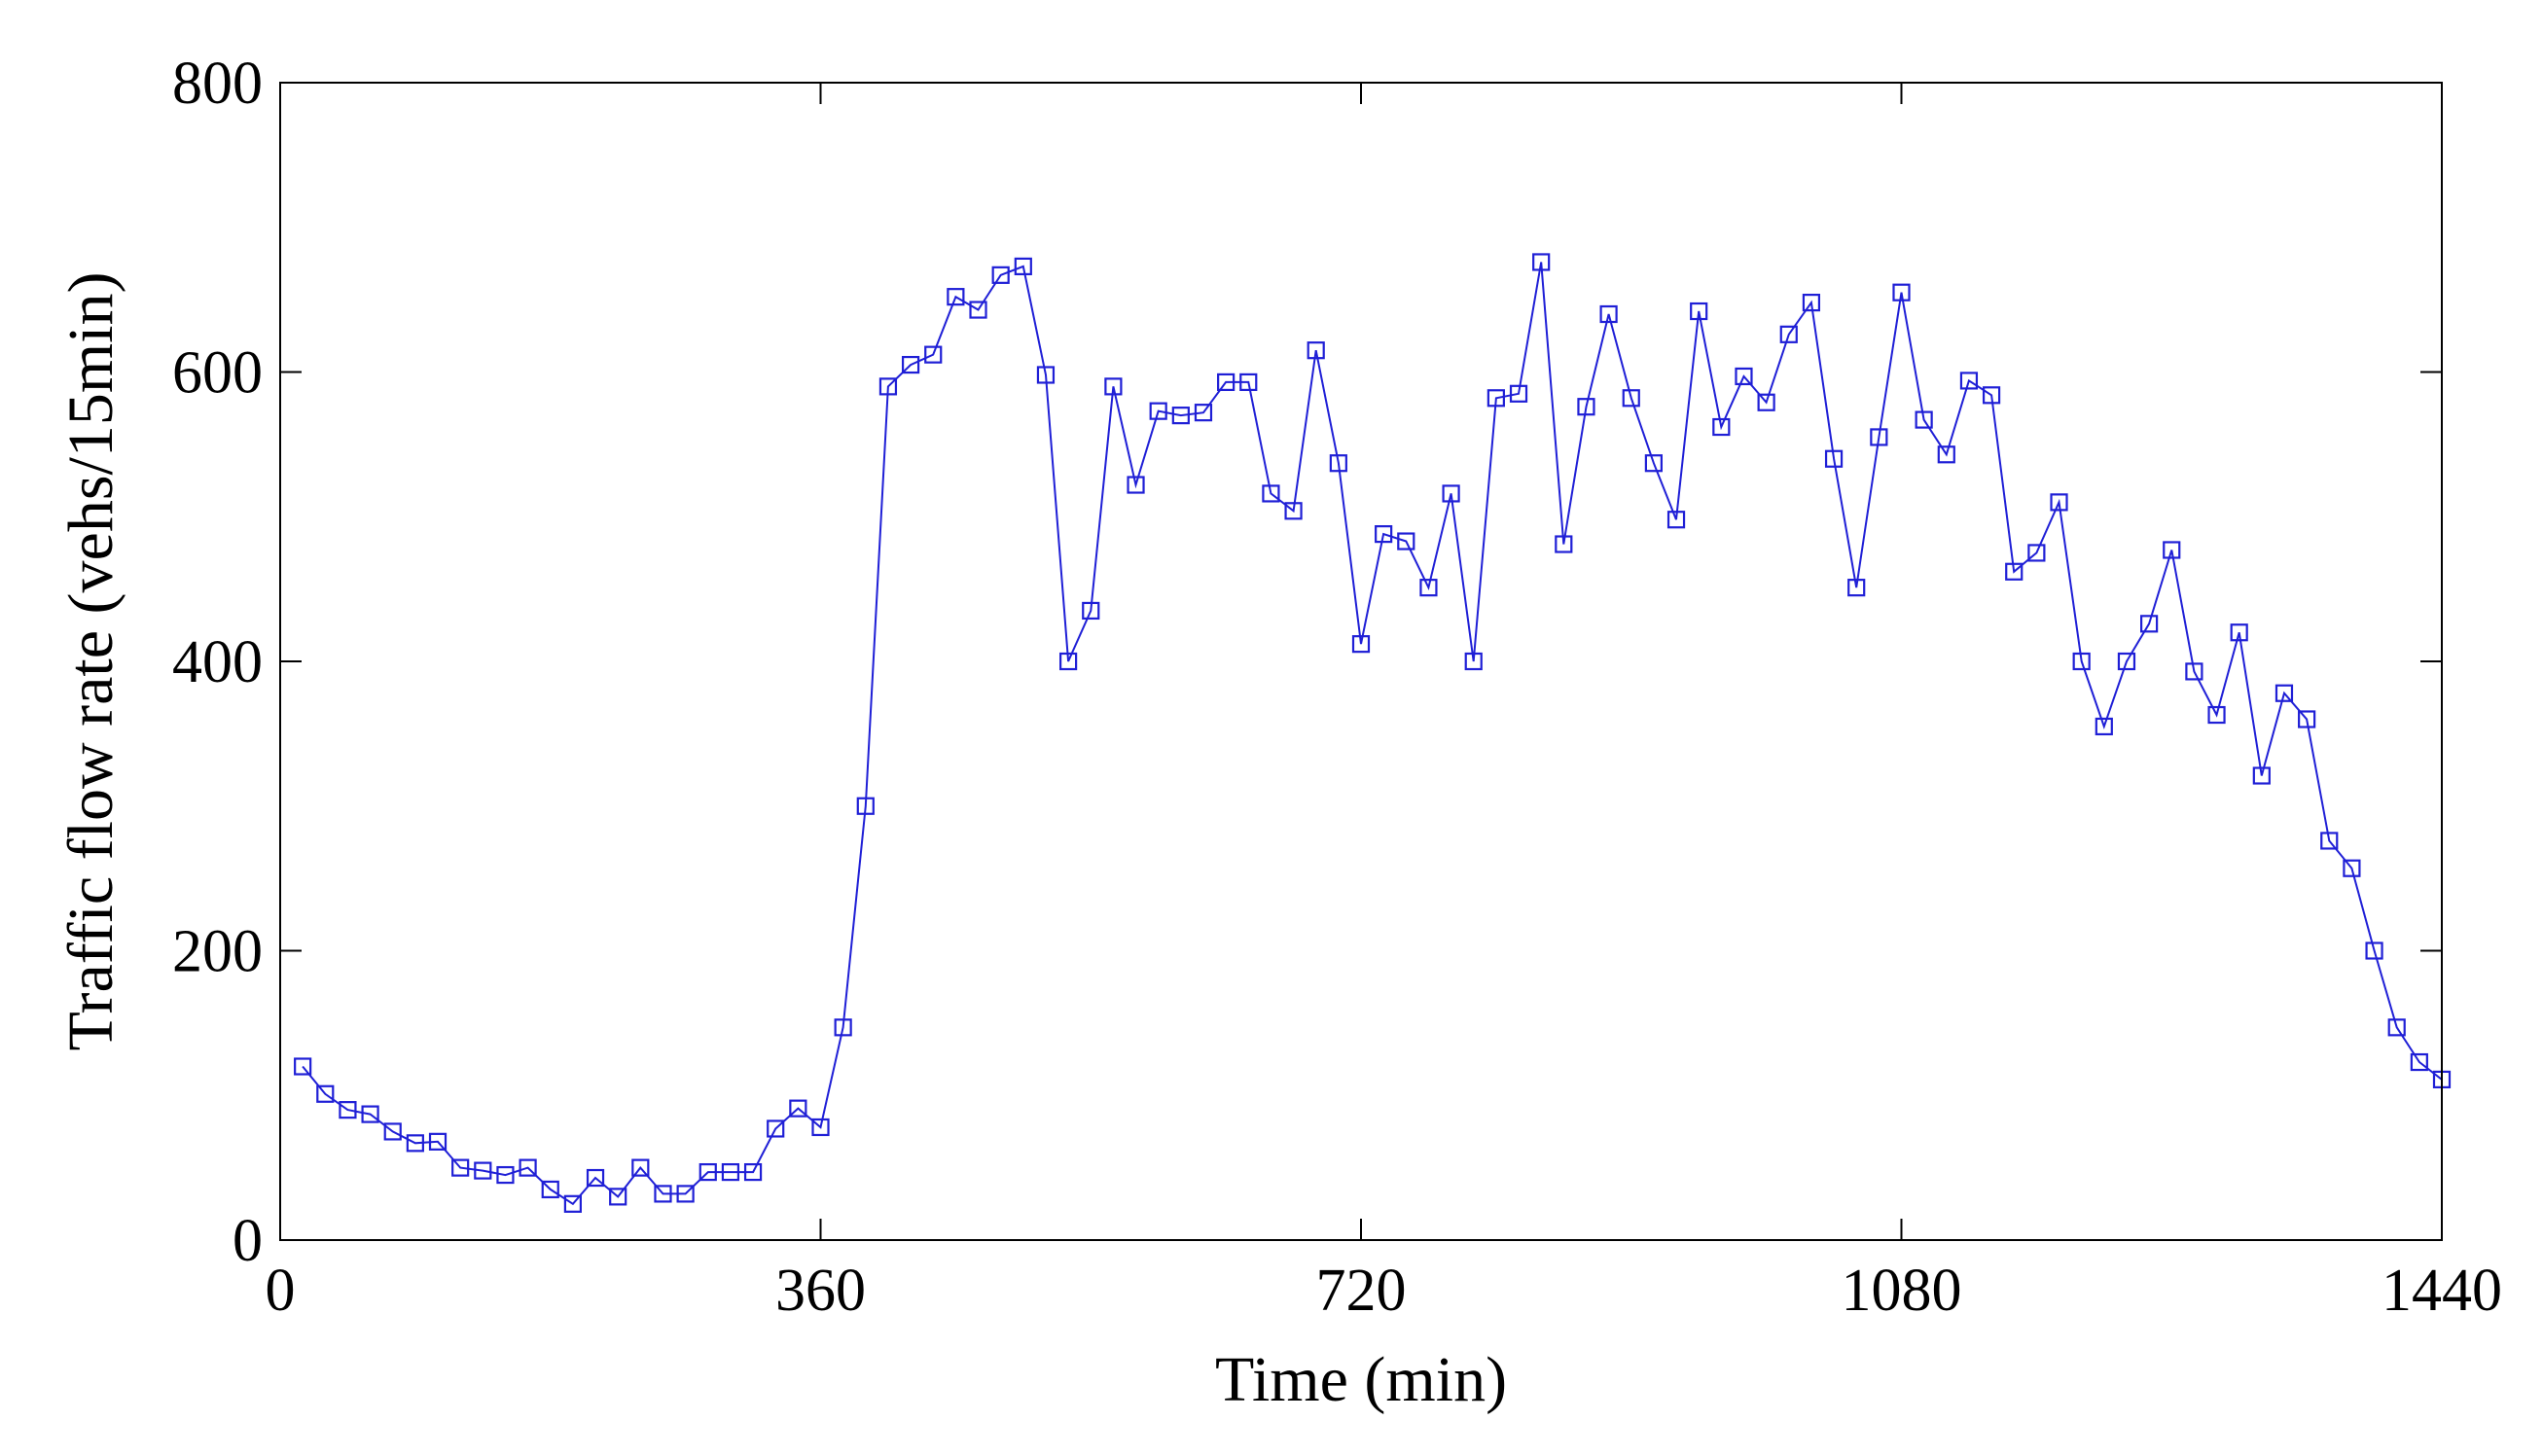 This screenshot has width=2543, height=1456. Describe the element at coordinates (1902, 1291) in the screenshot. I see `x-tick-label: 1080` at that location.